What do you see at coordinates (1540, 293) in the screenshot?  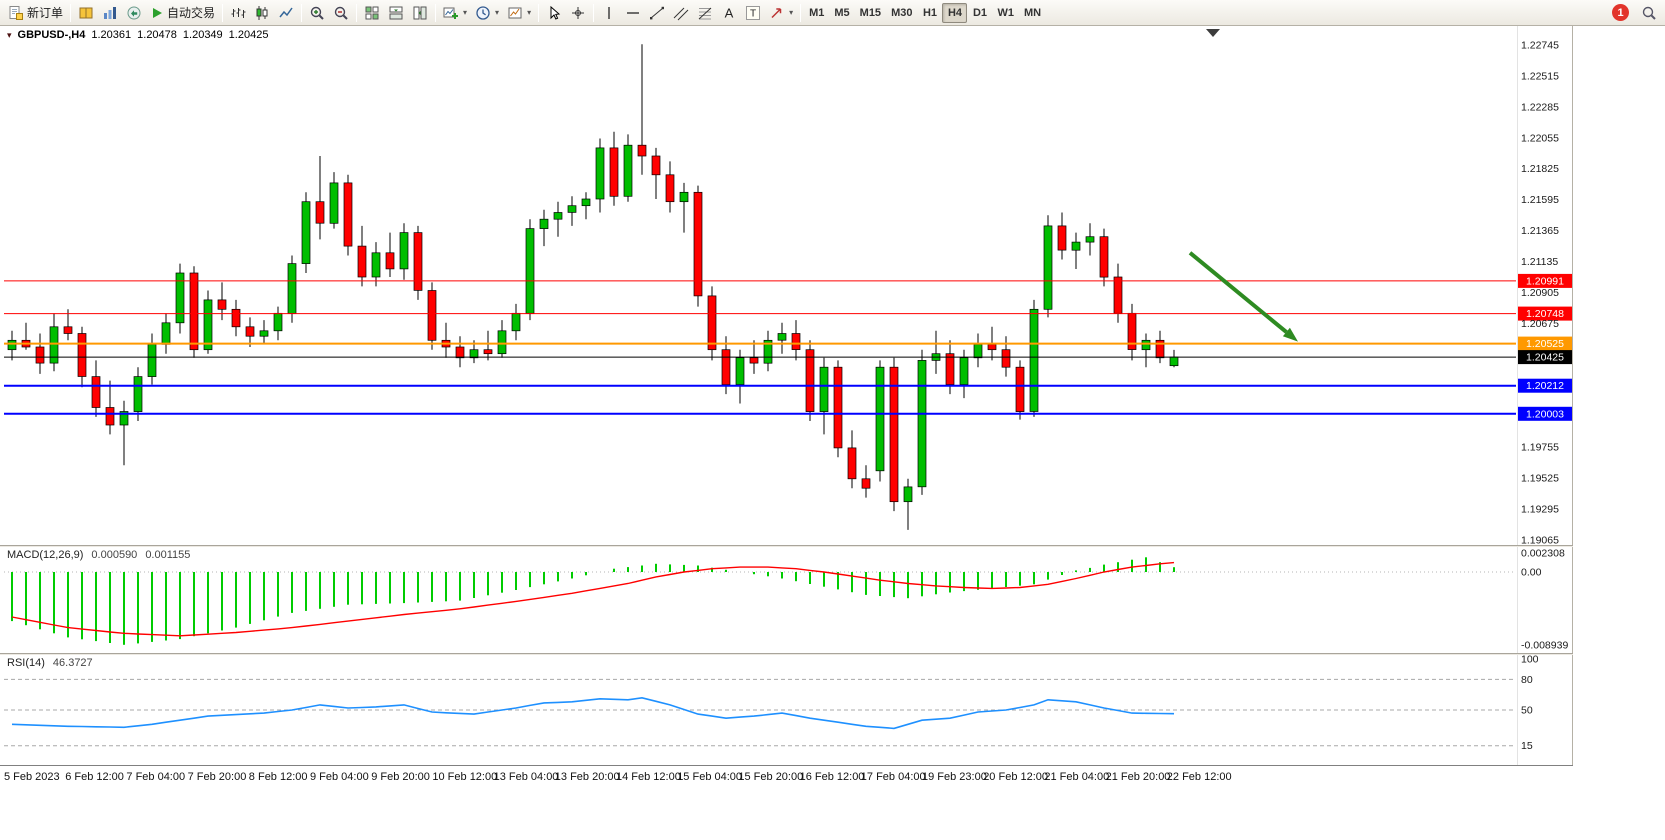 I see `price-axis-label: 1.20905` at bounding box center [1540, 293].